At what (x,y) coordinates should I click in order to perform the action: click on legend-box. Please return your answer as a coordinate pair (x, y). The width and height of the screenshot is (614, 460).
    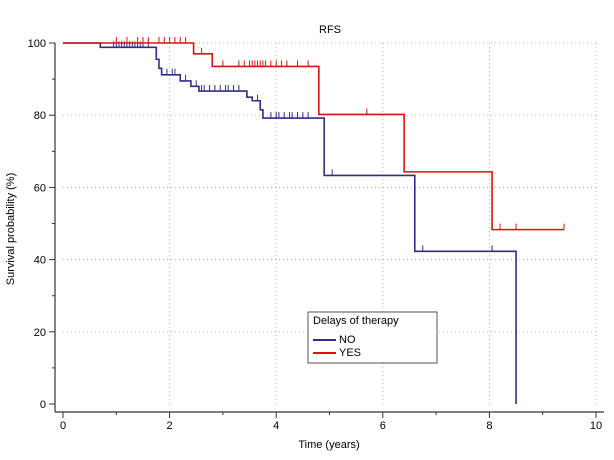
    Looking at the image, I should click on (372, 337).